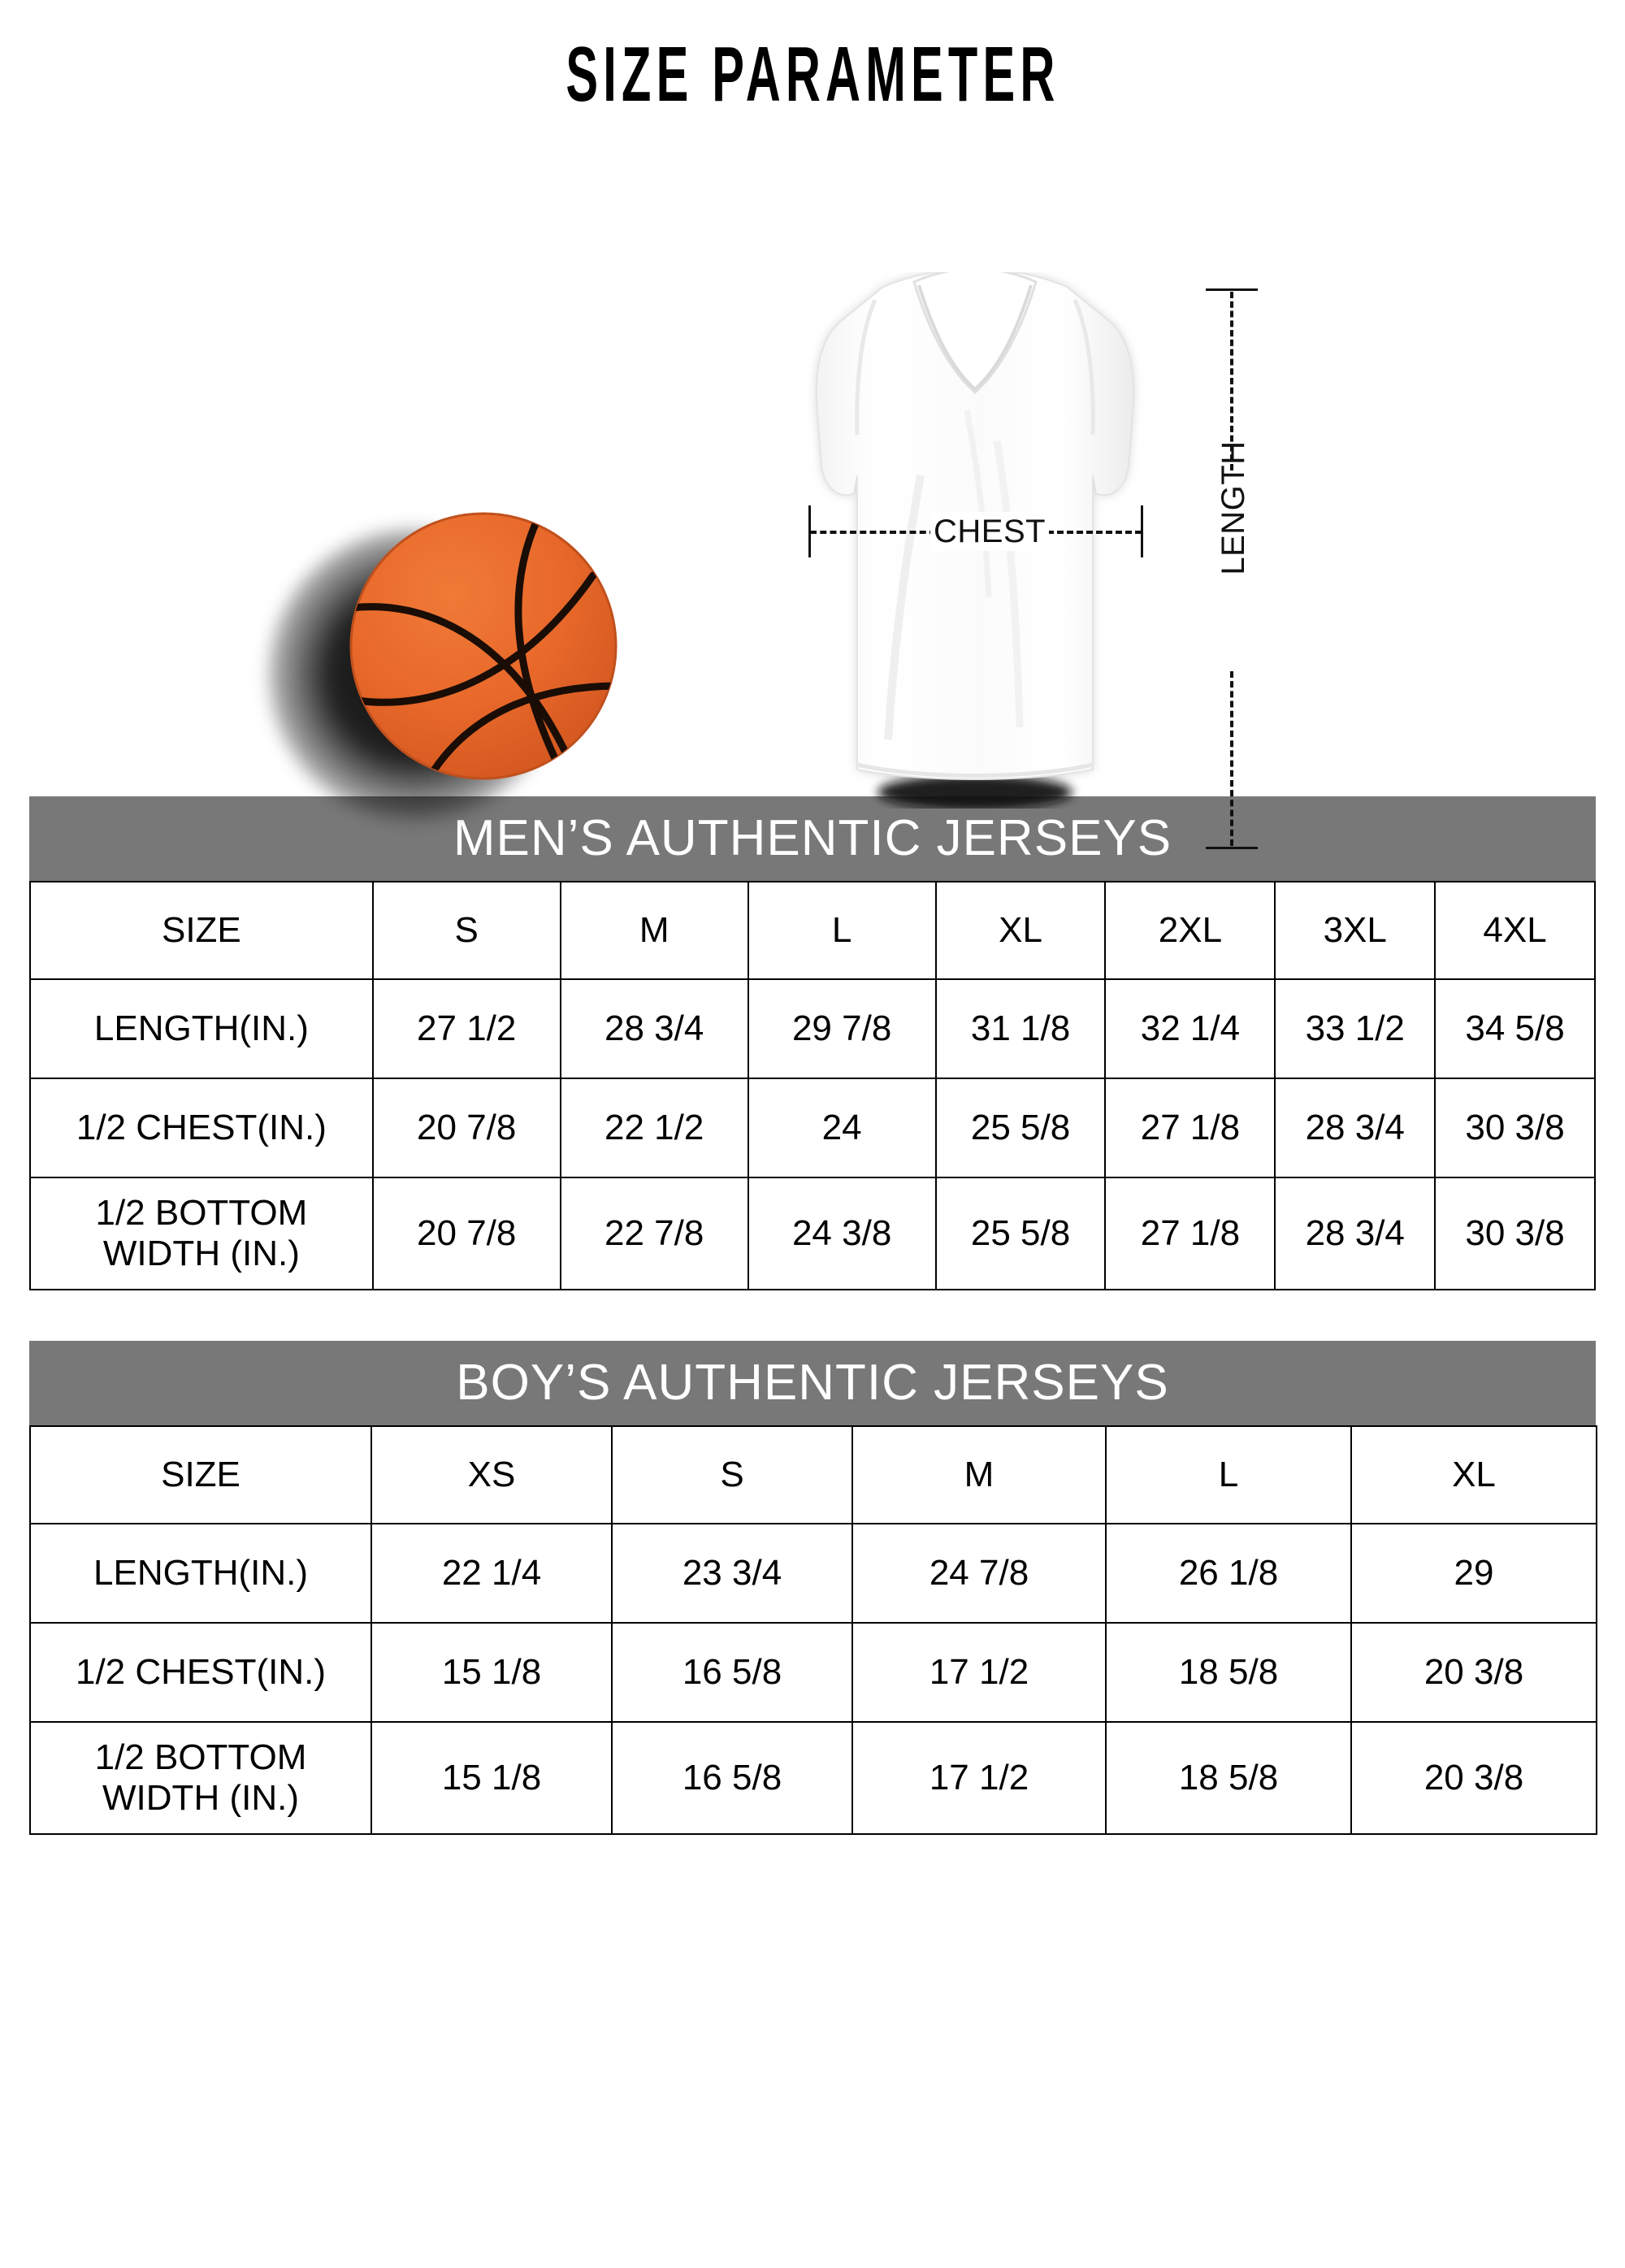 The image size is (1625, 2268). I want to click on table-row-header: SIZE S M L XL 2XL 3XL 4XL, so click(812, 930).